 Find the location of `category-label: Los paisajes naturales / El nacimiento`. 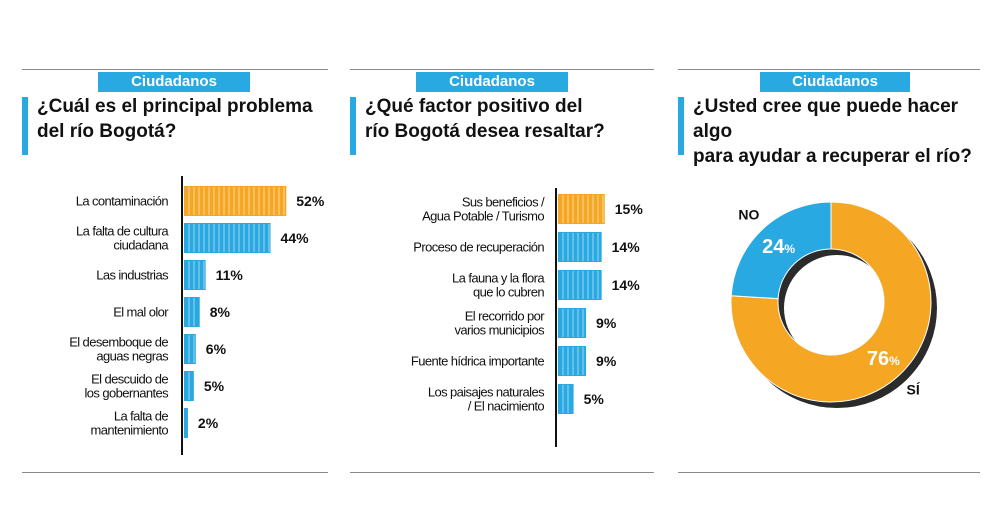

category-label: Los paisajes naturales / El nacimiento is located at coordinates (486, 399).